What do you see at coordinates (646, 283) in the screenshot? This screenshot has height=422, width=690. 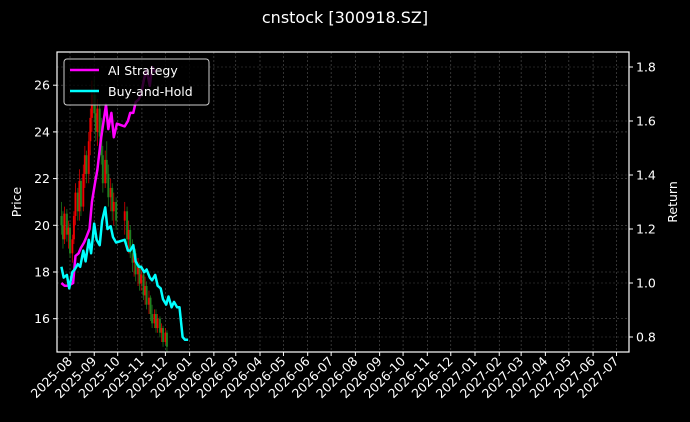 I see `y-right-tick-label: 1.0` at bounding box center [646, 283].